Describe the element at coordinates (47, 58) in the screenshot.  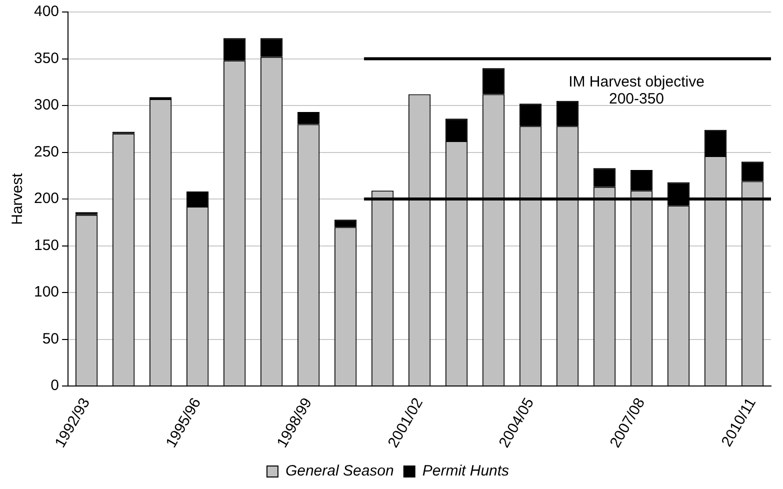
I see `y-tick-label: 350` at that location.